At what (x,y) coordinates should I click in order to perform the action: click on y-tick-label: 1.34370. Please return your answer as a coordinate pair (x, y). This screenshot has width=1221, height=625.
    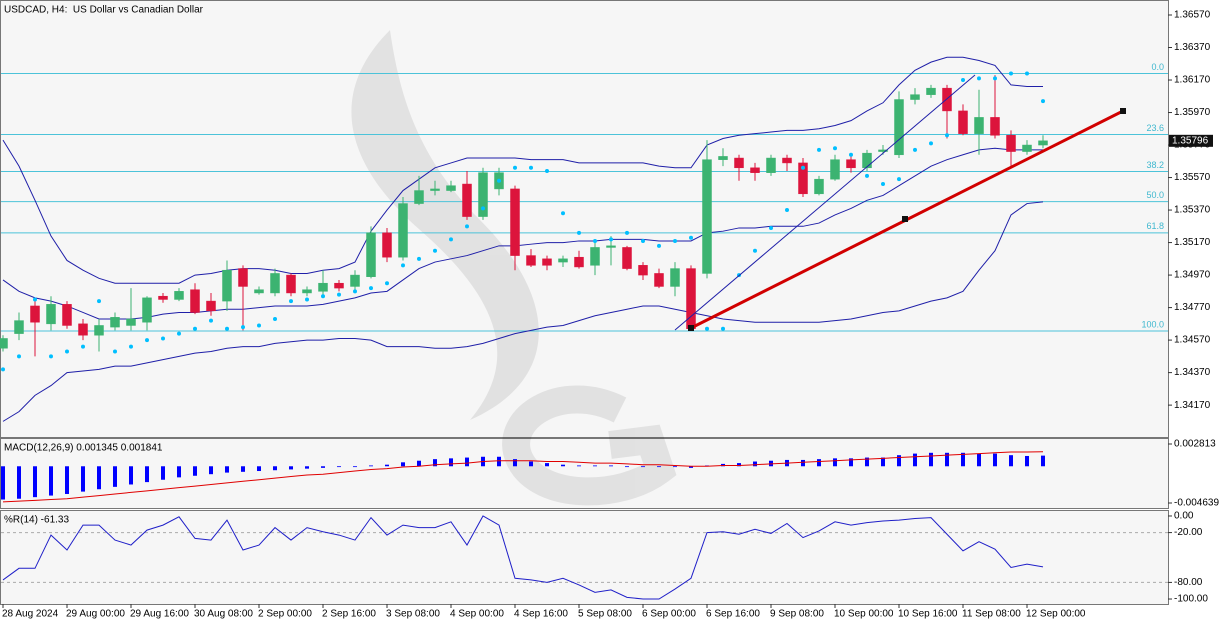
    Looking at the image, I should click on (1192, 372).